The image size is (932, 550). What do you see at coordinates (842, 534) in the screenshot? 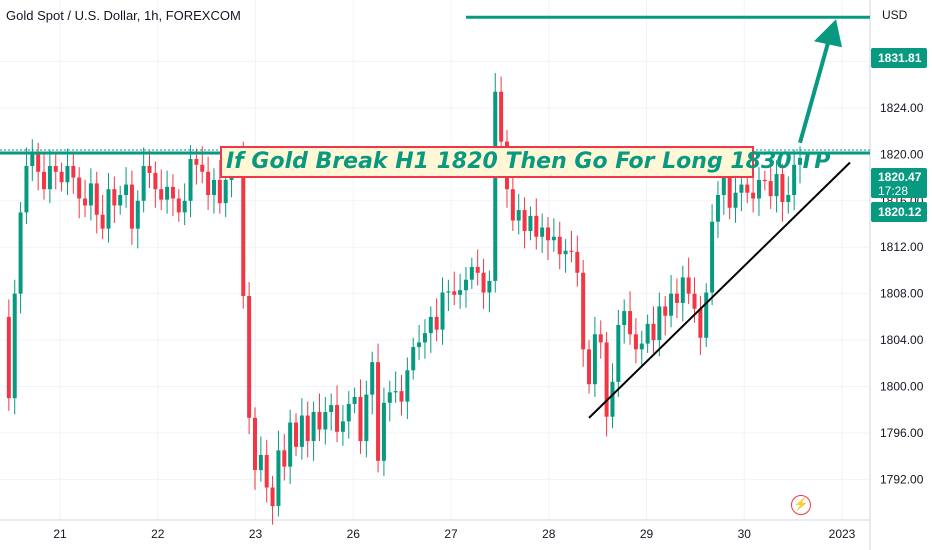
I see `x-tick-label: 2023` at bounding box center [842, 534].